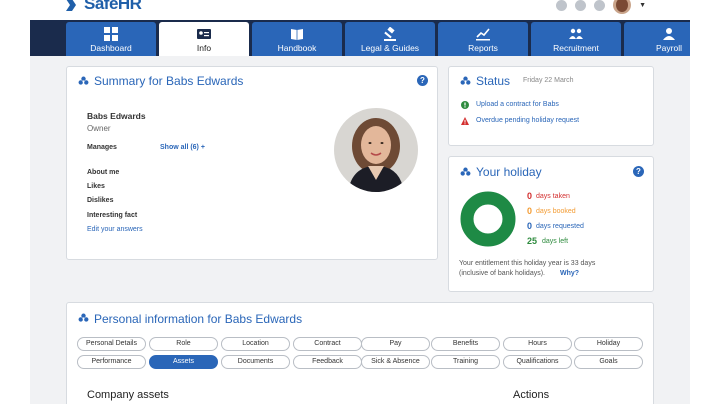  Describe the element at coordinates (570, 273) in the screenshot. I see `why-link: Why?` at that location.